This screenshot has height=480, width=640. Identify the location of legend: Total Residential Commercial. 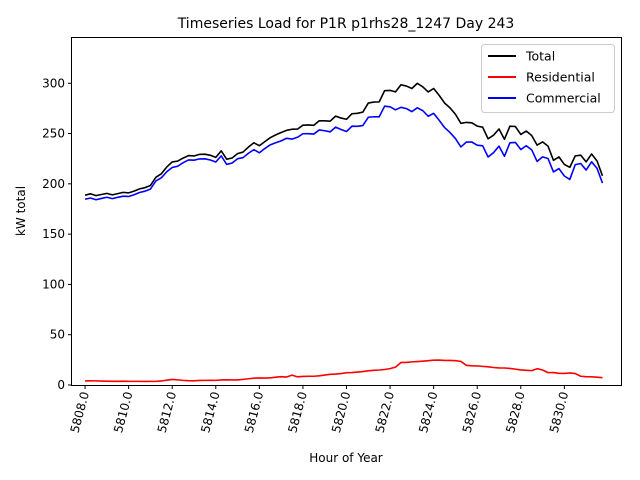
(548, 78).